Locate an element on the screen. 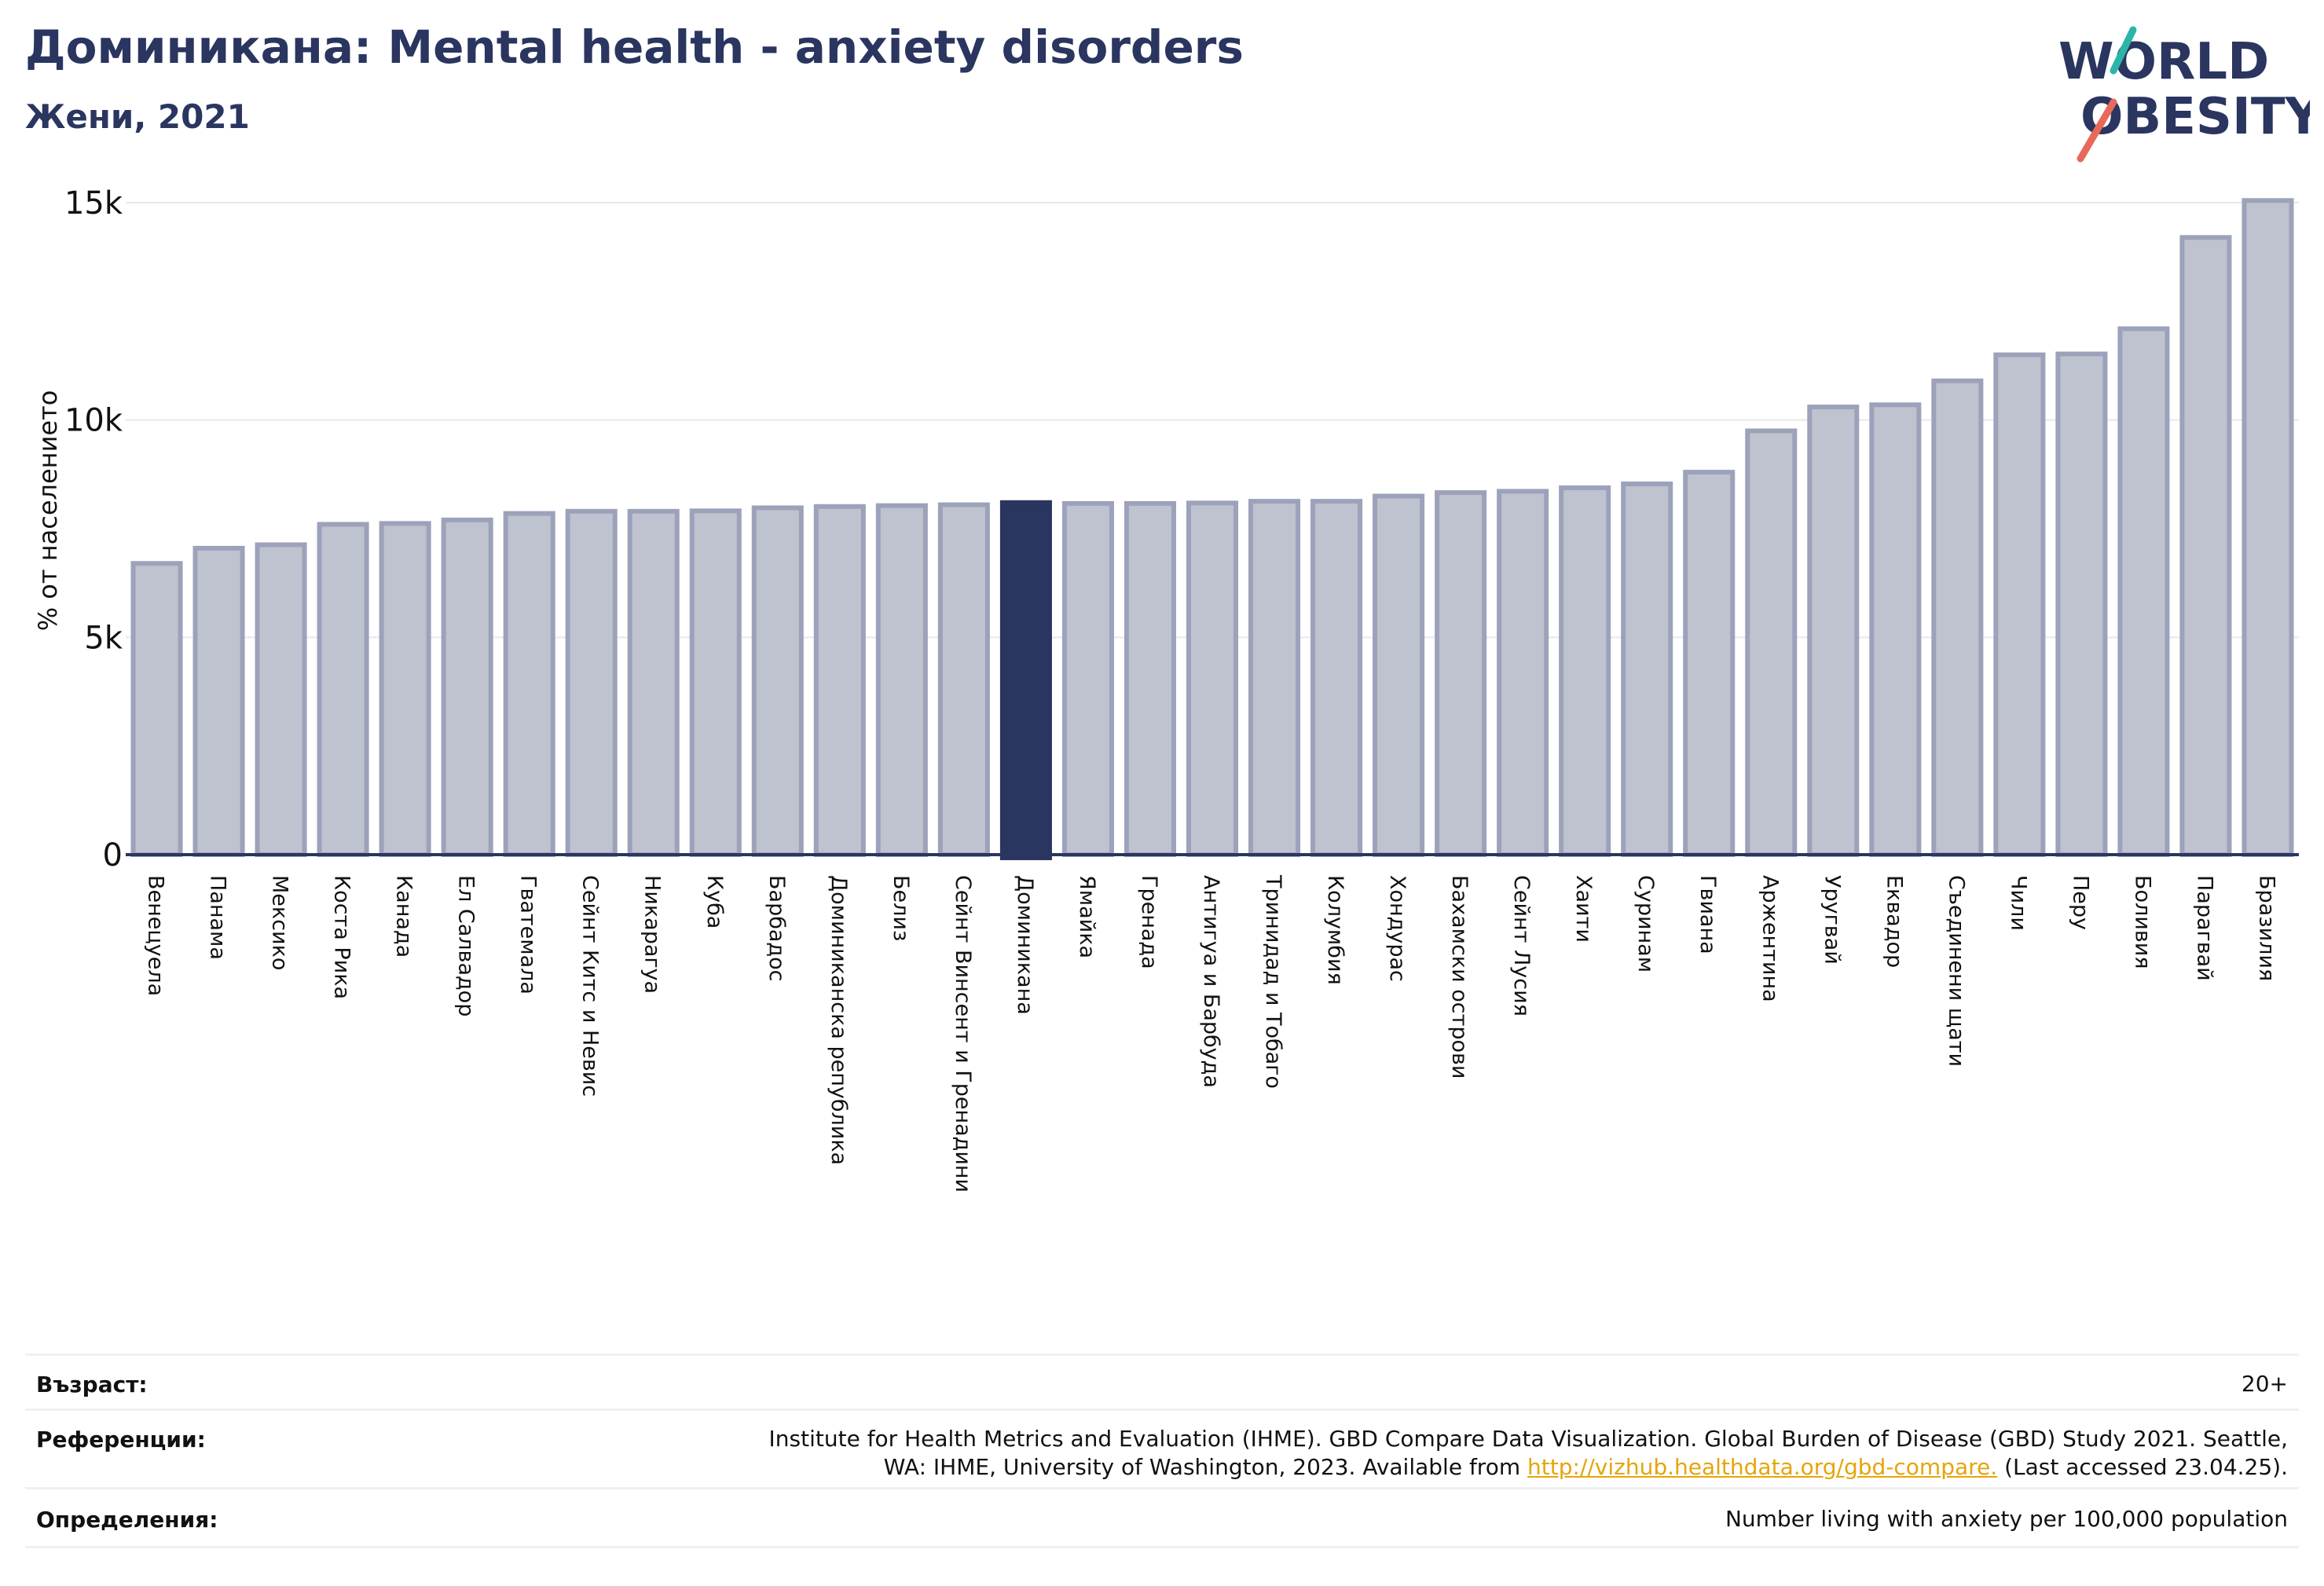 The image size is (2324, 1586). x-tick-label: Сейнт Китс и Невис is located at coordinates (590, 986).